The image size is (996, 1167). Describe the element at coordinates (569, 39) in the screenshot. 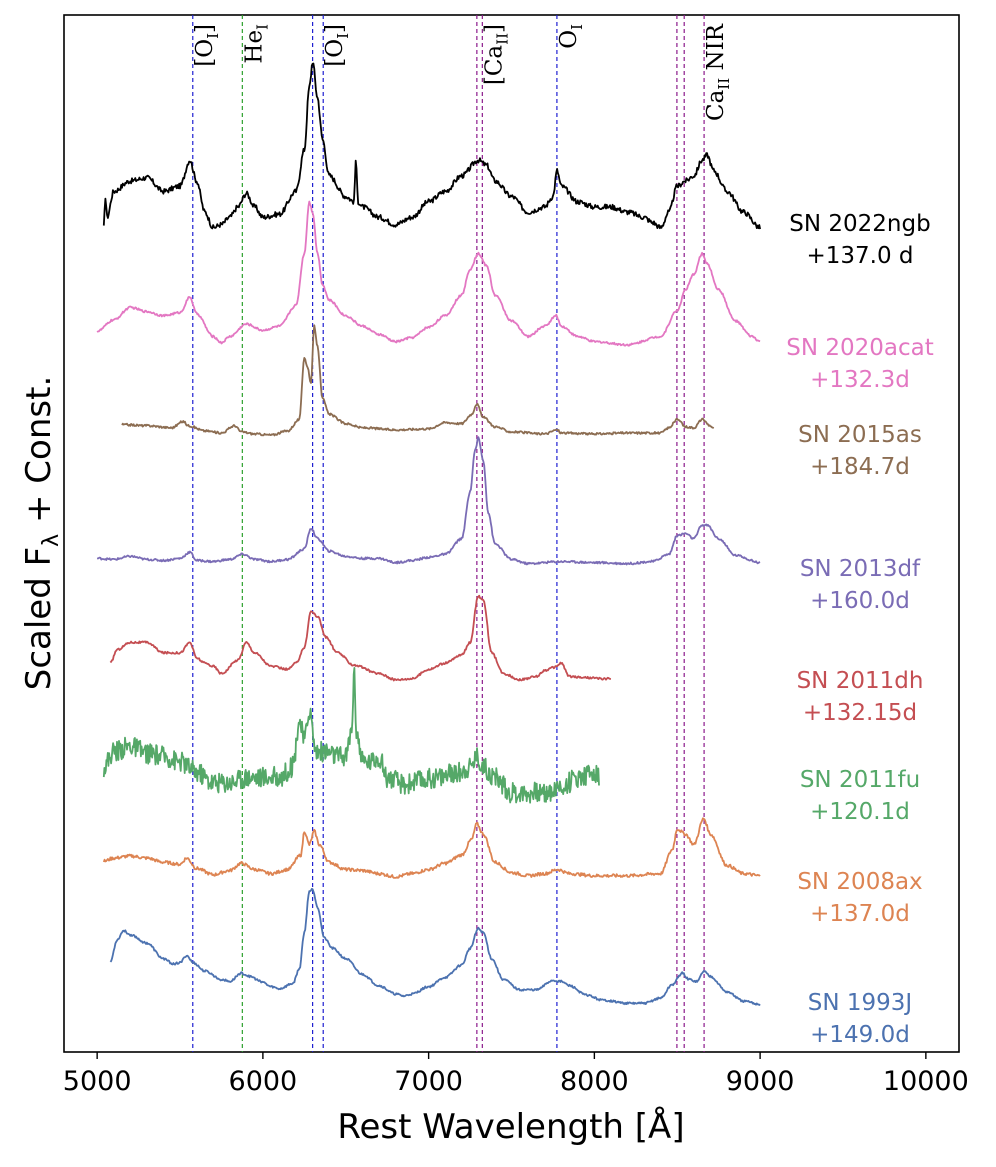

I see `line-id-label-main: O` at that location.